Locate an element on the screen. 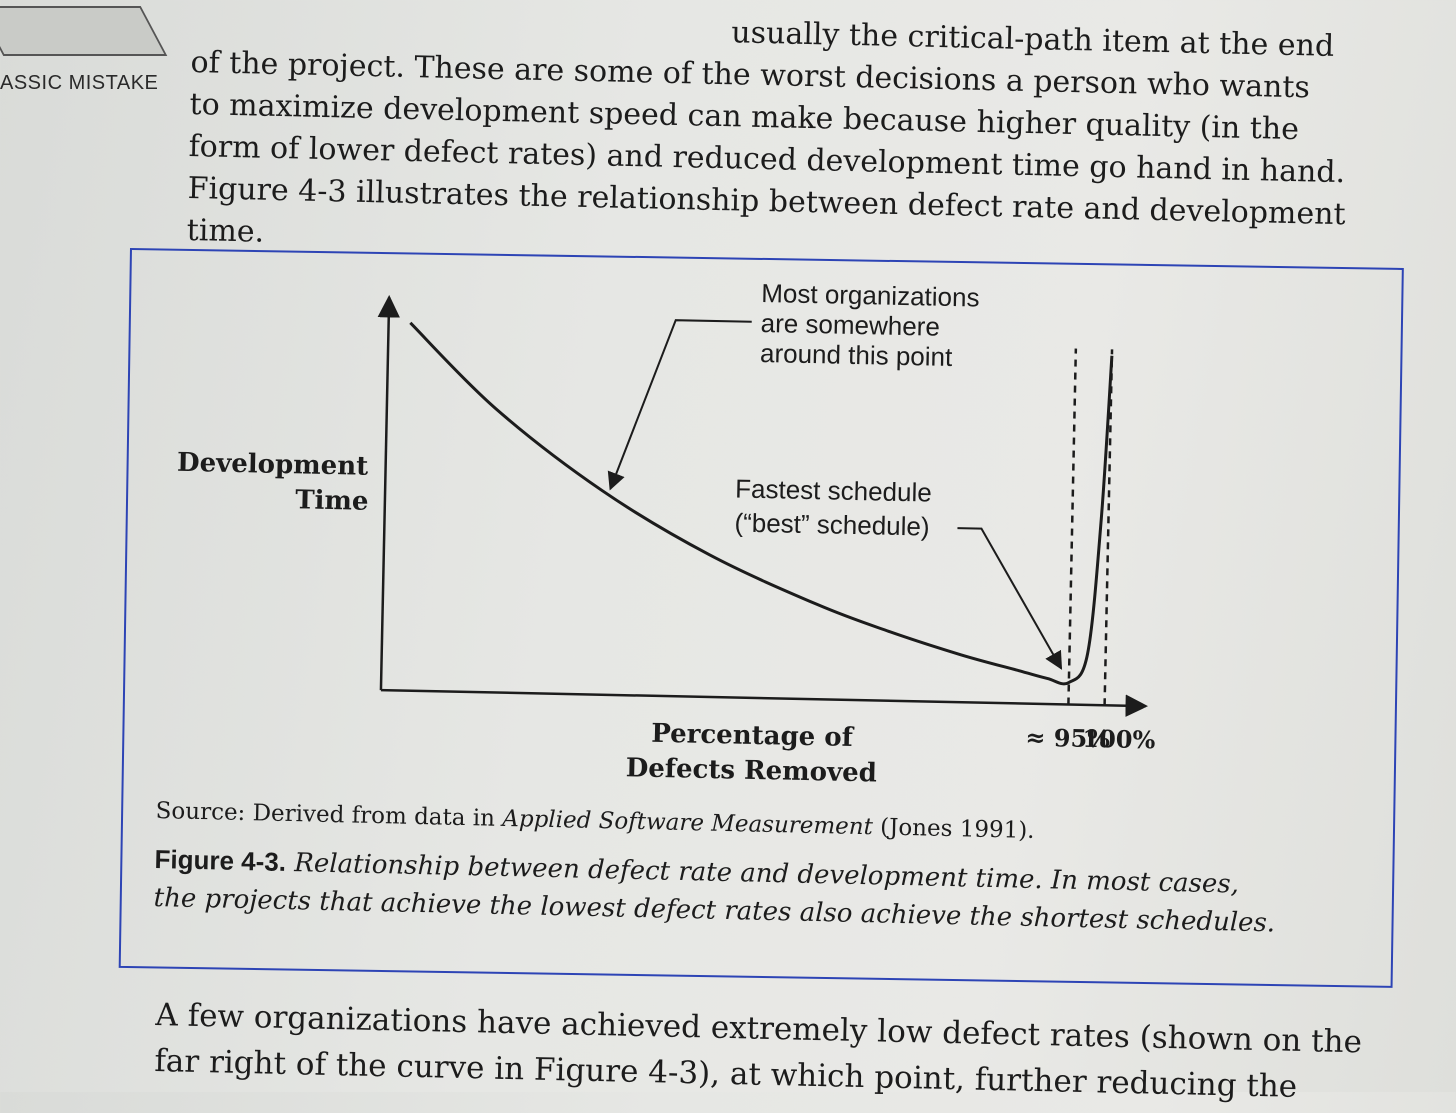 This screenshot has height=1113, width=1456. annotation-2-line-1: Fastest schedule is located at coordinates (833, 490).